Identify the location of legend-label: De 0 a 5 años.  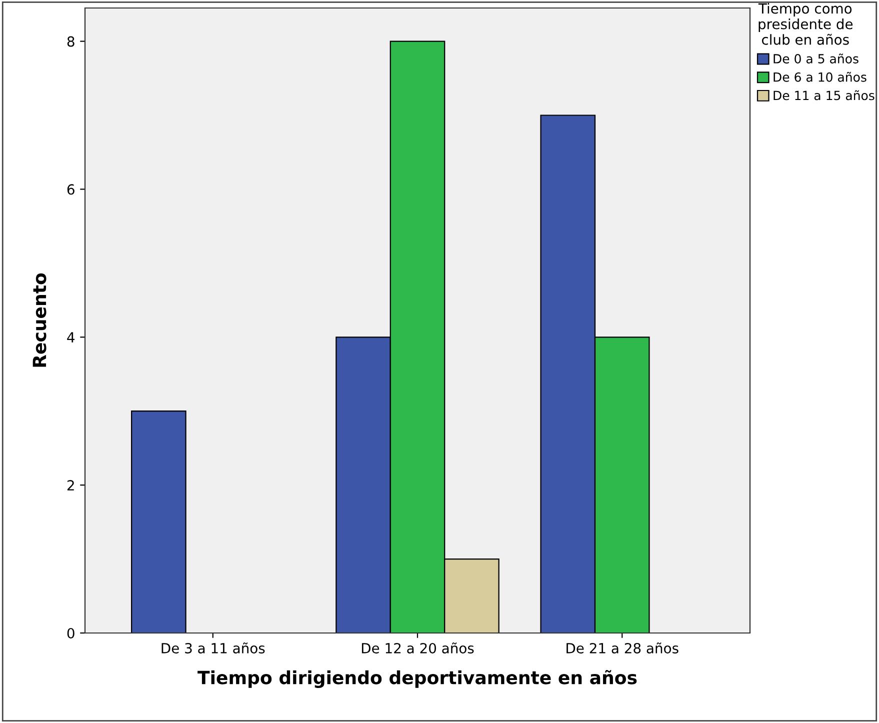
(816, 59).